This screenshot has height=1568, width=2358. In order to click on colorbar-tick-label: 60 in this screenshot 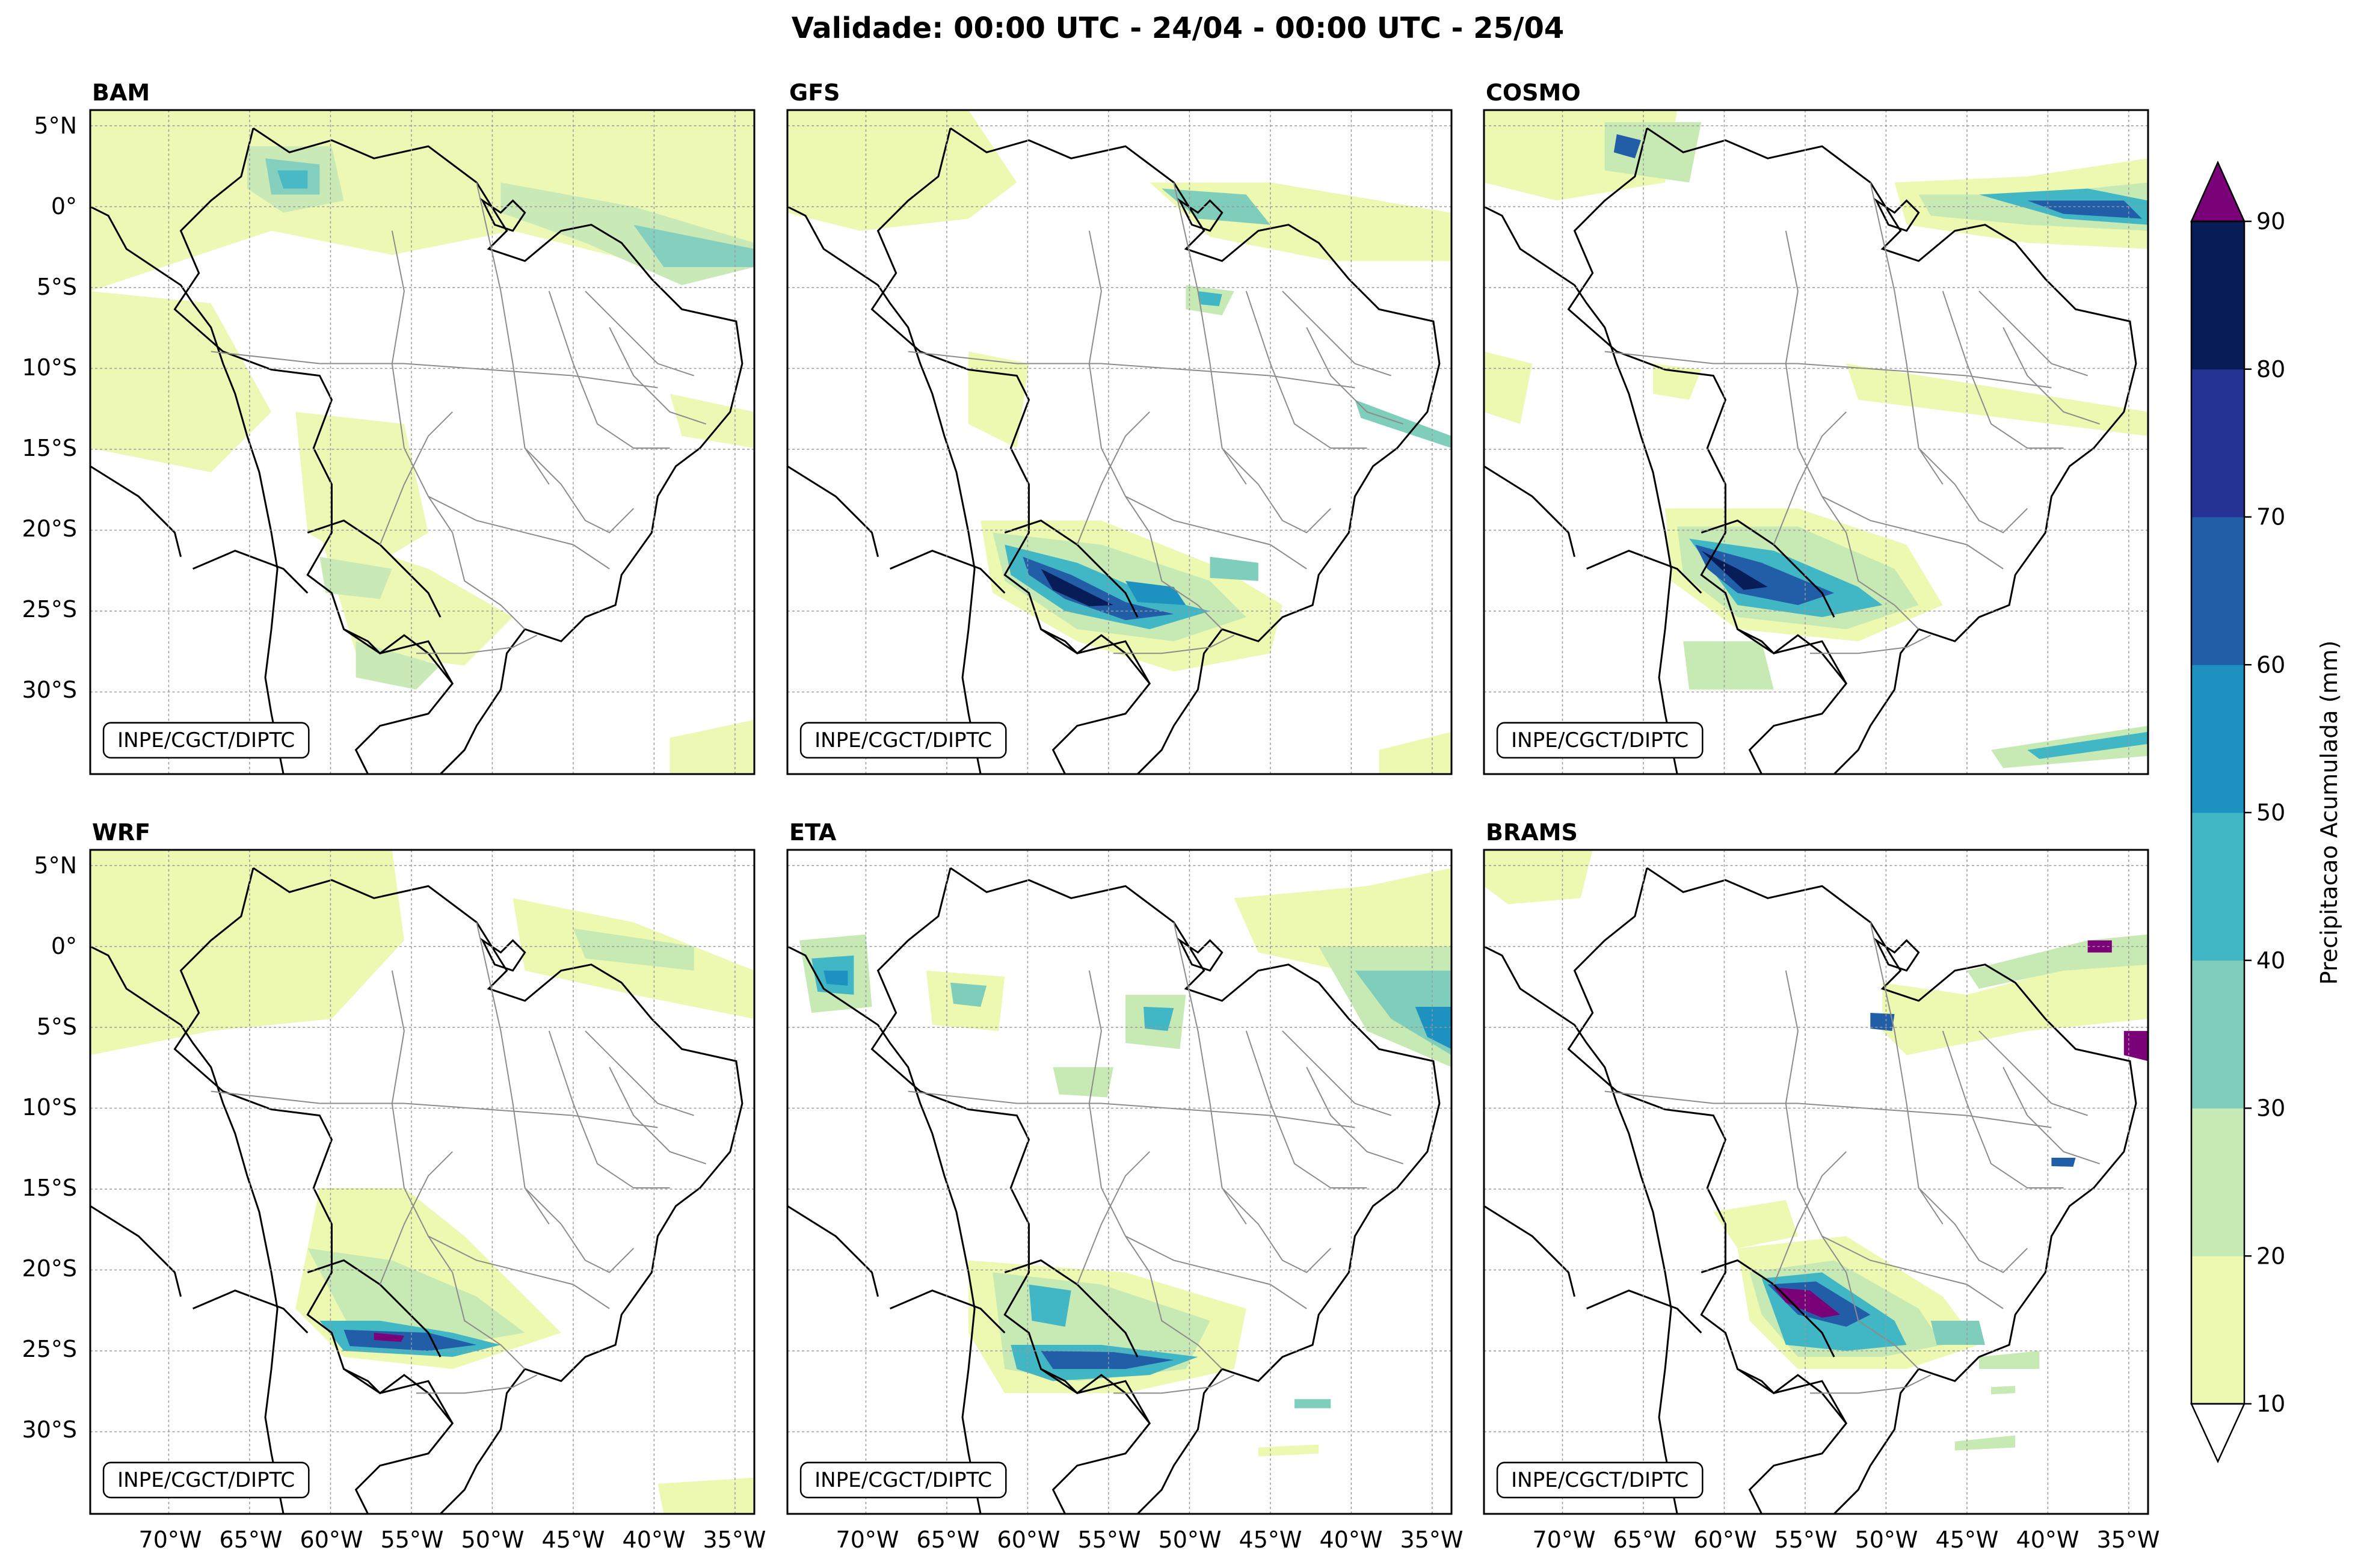, I will do `click(2270, 664)`.